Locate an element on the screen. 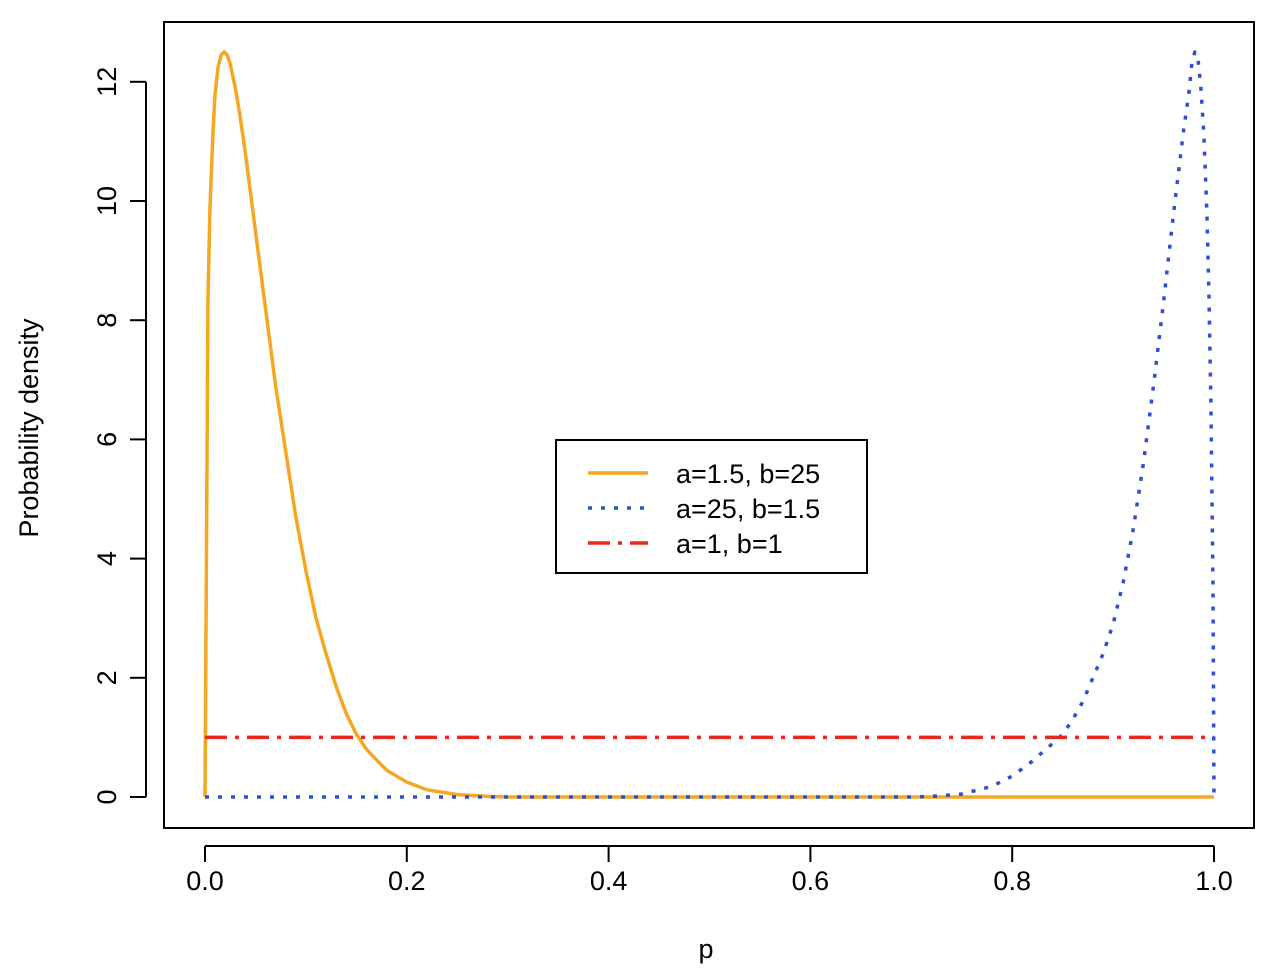  y-tick-label: 6 is located at coordinates (107, 439).